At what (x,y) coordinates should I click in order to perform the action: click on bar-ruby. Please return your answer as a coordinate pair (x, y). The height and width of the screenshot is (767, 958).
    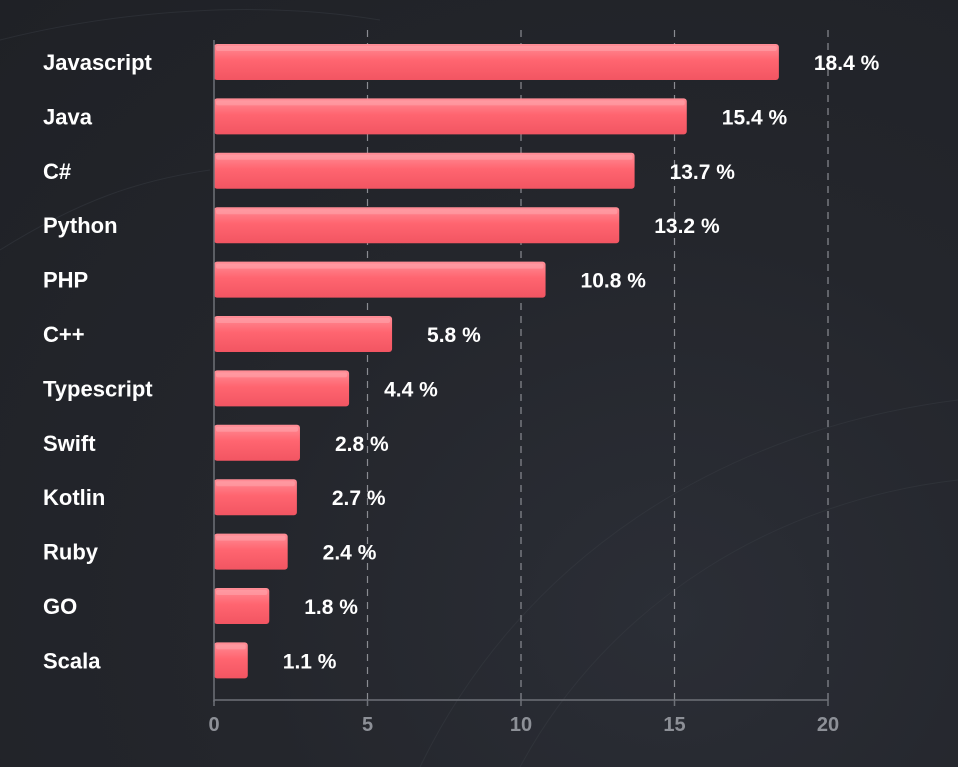
    Looking at the image, I should click on (251, 551).